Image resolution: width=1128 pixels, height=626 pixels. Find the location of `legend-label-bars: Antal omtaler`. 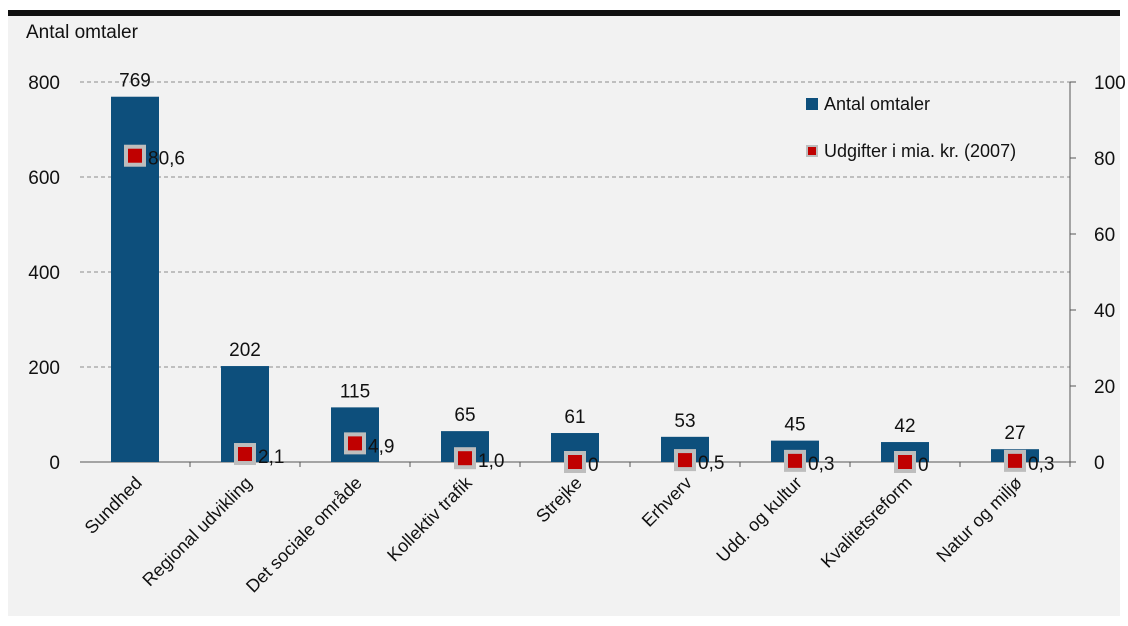

legend-label-bars: Antal omtaler is located at coordinates (877, 104).